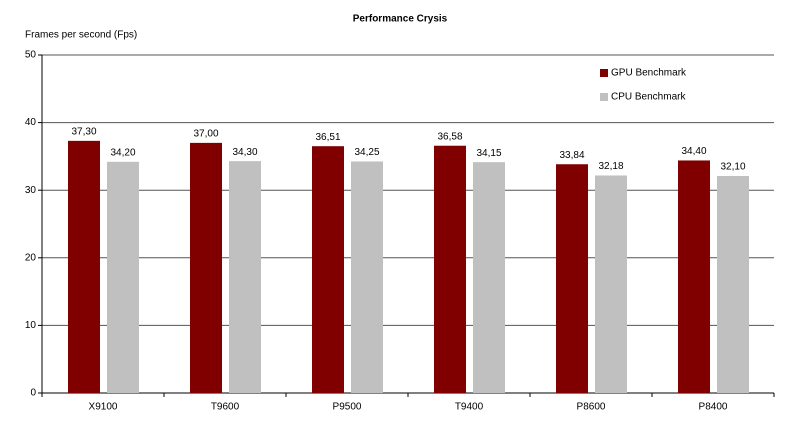 Image resolution: width=800 pixels, height=432 pixels. I want to click on value-label: 36,51, so click(327, 137).